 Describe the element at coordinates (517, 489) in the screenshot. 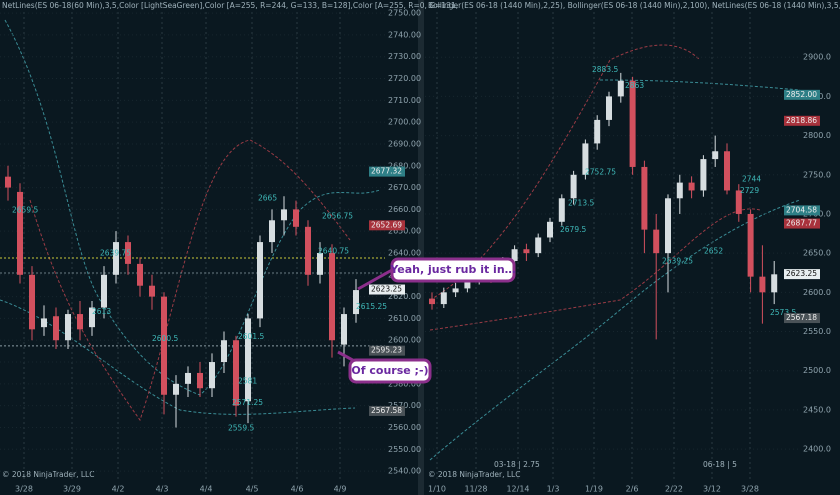

I see `x-tick-label: 12/14` at that location.